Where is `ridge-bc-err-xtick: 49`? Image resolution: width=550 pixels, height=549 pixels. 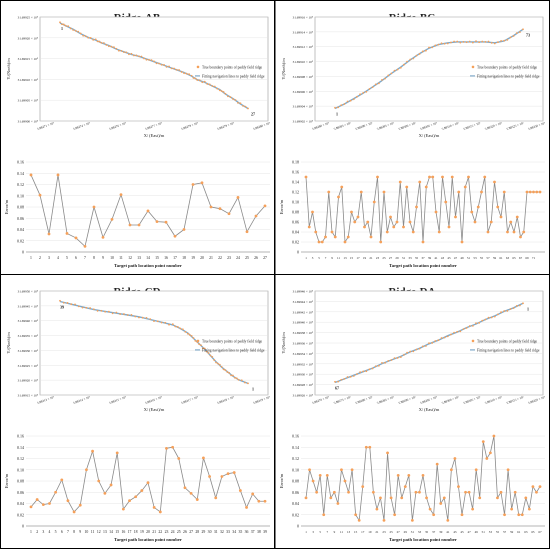 ridge-bc-err-xtick: 49 is located at coordinates (462, 258).